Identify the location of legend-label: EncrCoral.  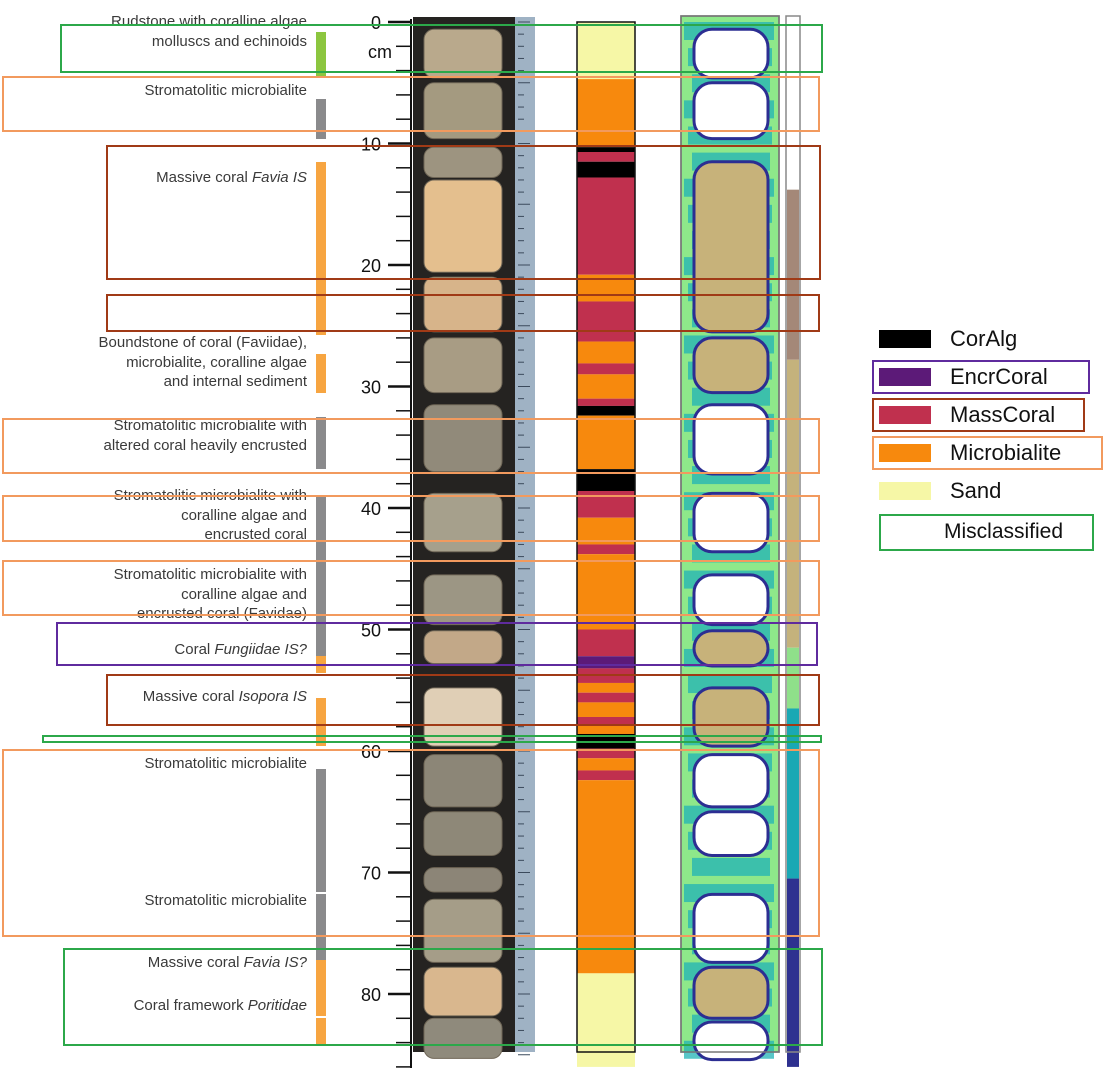
(999, 376).